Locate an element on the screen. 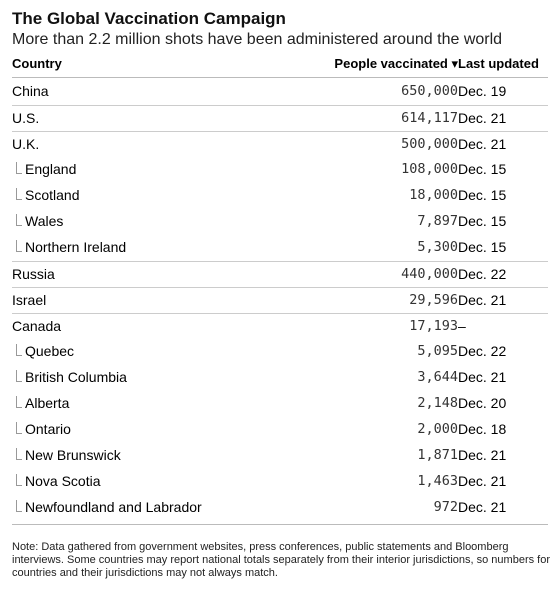  people-vaccinated-value: 1,871 is located at coordinates (437, 455).